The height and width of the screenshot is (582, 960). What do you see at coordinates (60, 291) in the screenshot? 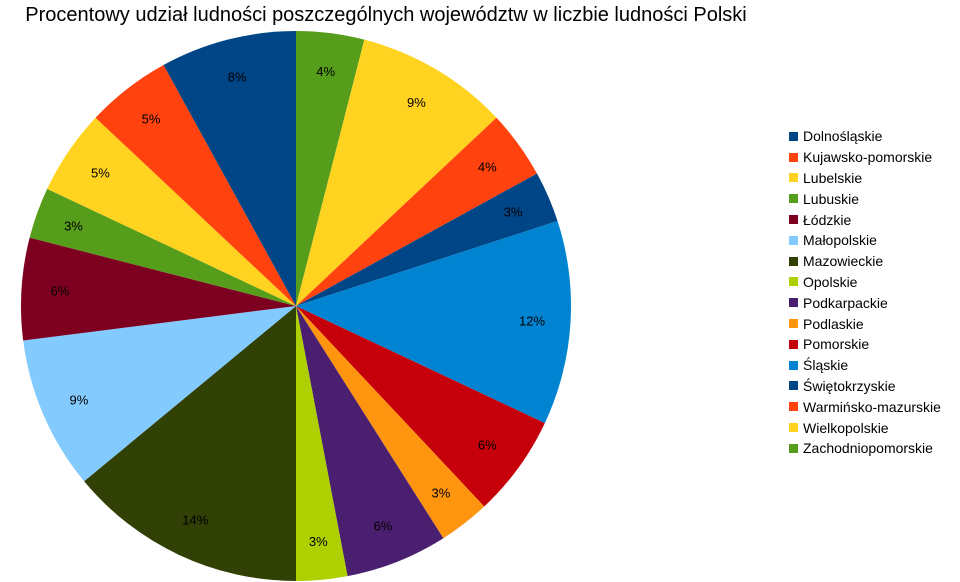
I see `pie-label-lodzkie: 6%` at bounding box center [60, 291].